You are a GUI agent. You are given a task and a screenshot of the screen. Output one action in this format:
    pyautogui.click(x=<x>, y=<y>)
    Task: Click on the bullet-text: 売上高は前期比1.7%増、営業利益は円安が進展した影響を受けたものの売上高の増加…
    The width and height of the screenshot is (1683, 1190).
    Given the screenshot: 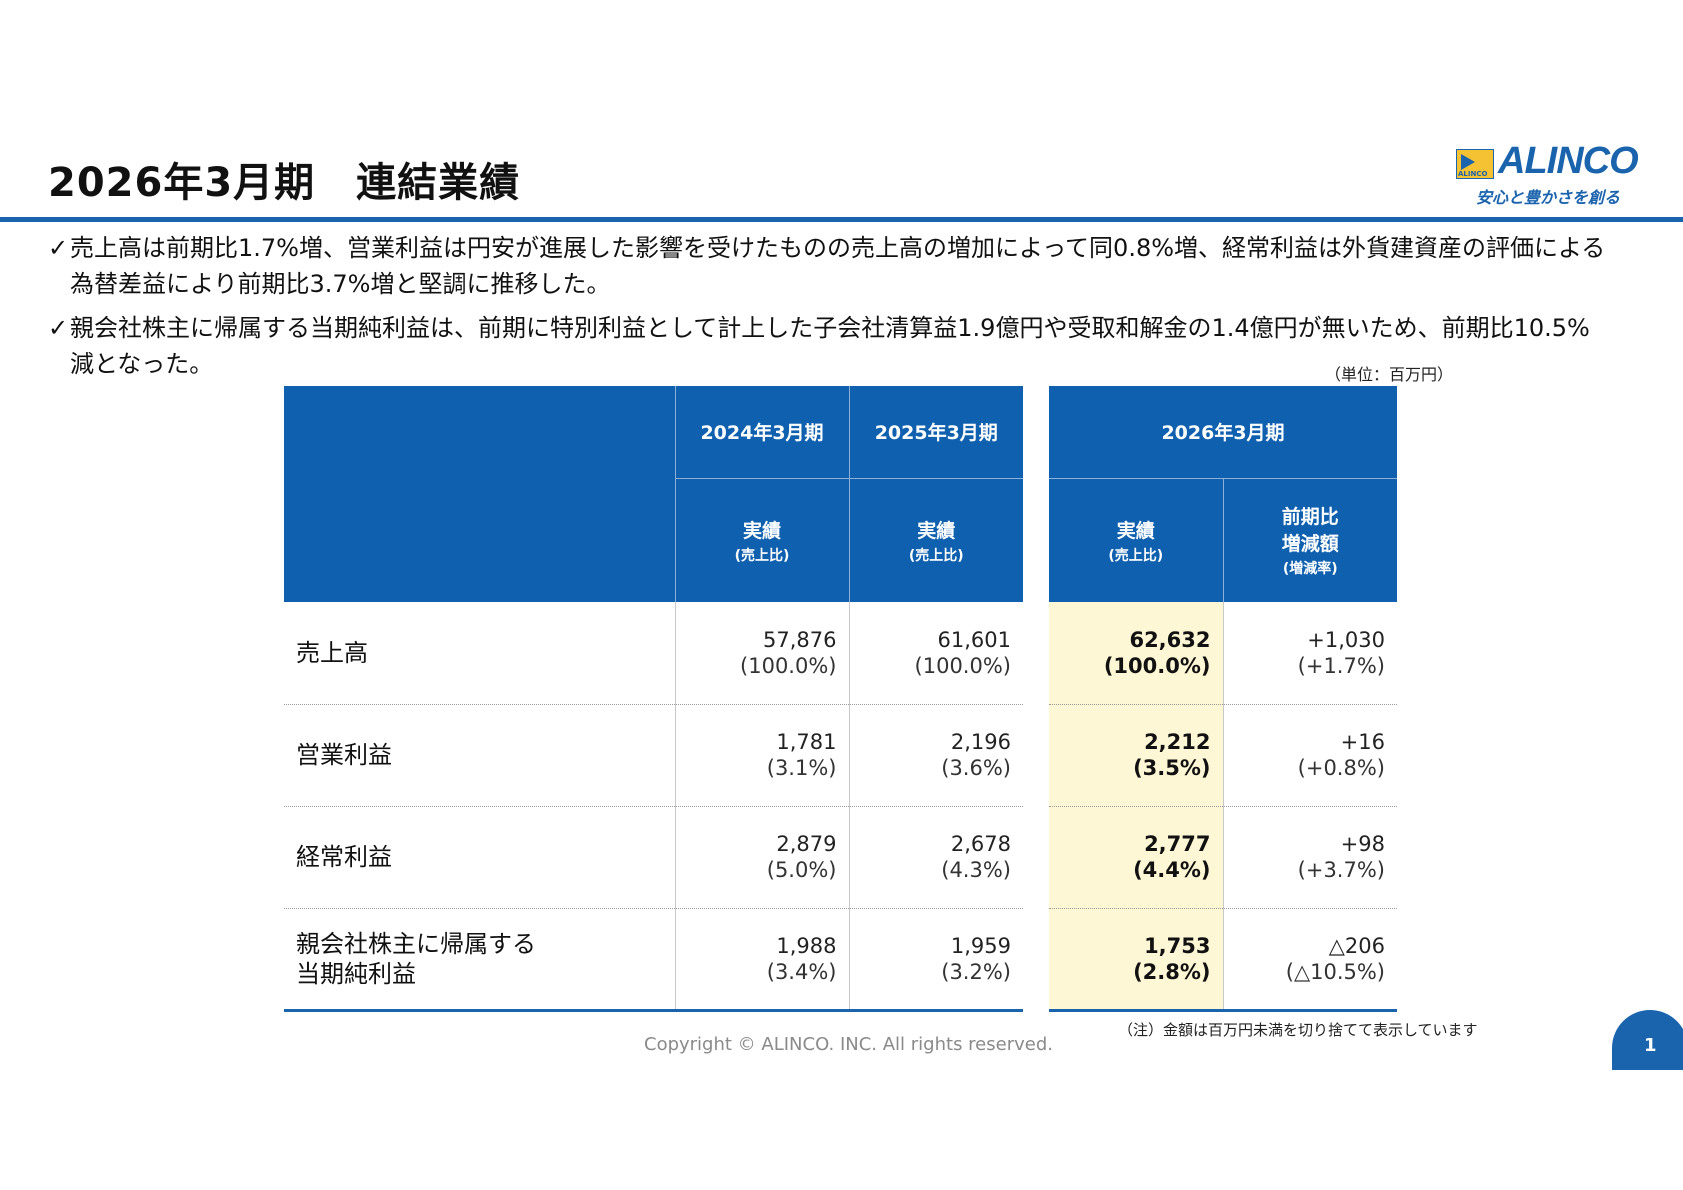 What is the action you would take?
    pyautogui.click(x=838, y=266)
    